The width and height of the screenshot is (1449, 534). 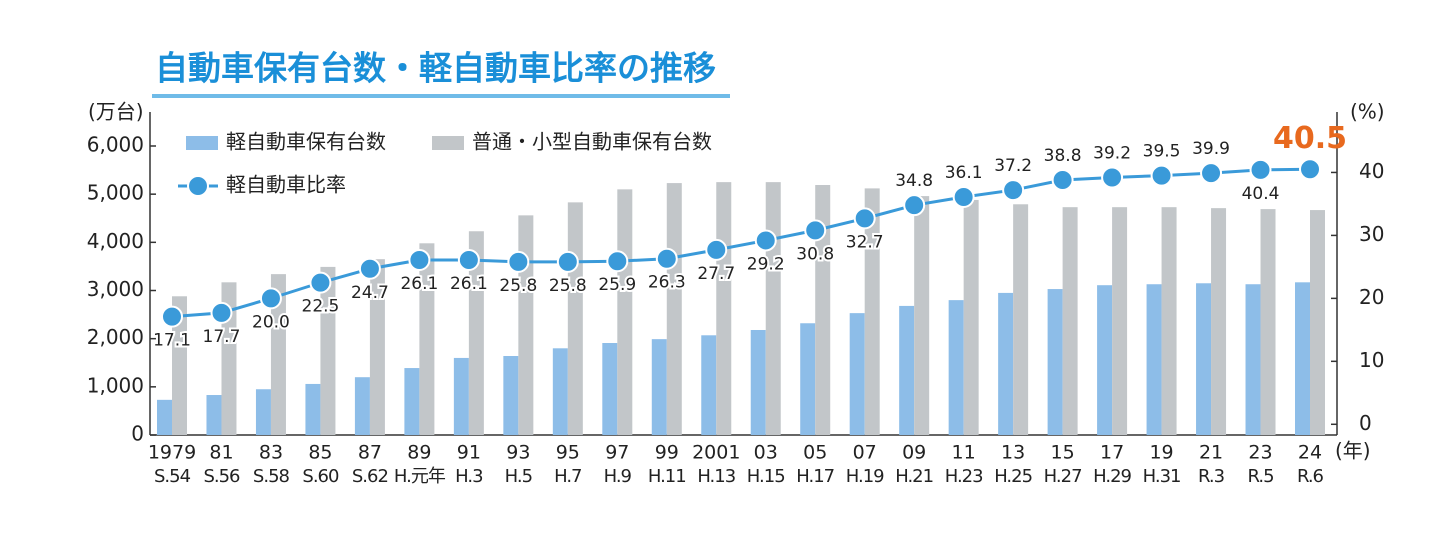 What do you see at coordinates (1013, 453) in the screenshot?
I see `x-tick-label: 13` at bounding box center [1013, 453].